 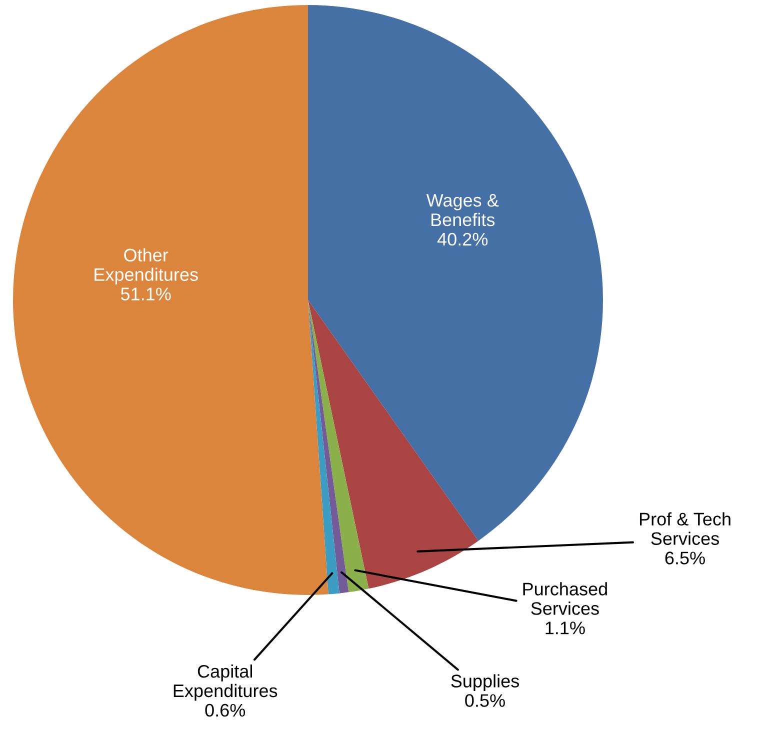 I want to click on slice-label: Prof & Tech Services, so click(x=685, y=528).